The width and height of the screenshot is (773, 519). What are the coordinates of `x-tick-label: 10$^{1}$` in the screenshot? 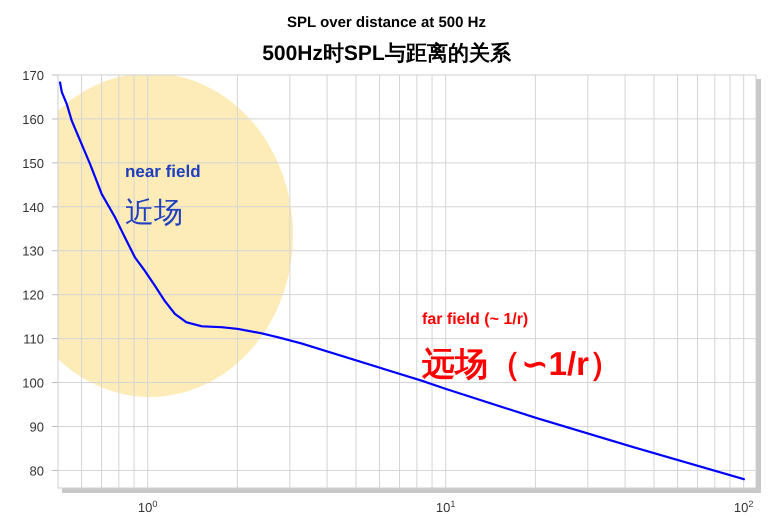 It's located at (446, 507).